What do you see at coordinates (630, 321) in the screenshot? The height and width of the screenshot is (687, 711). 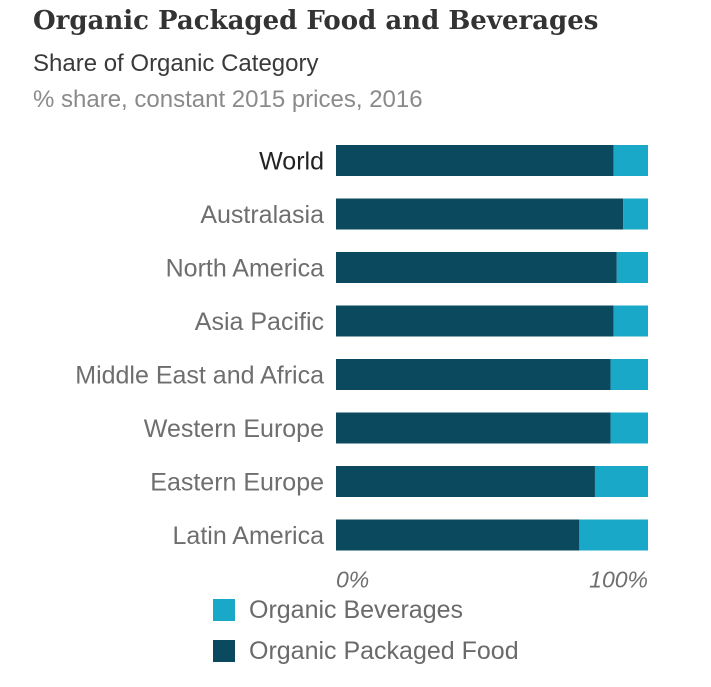 I see `bar-organic-beverages-asia-pacific` at bounding box center [630, 321].